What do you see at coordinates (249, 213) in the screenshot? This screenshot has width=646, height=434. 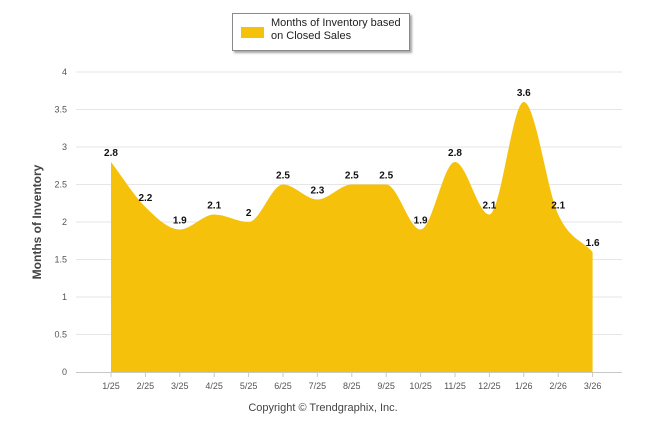 I see `data-label: 2` at bounding box center [249, 213].